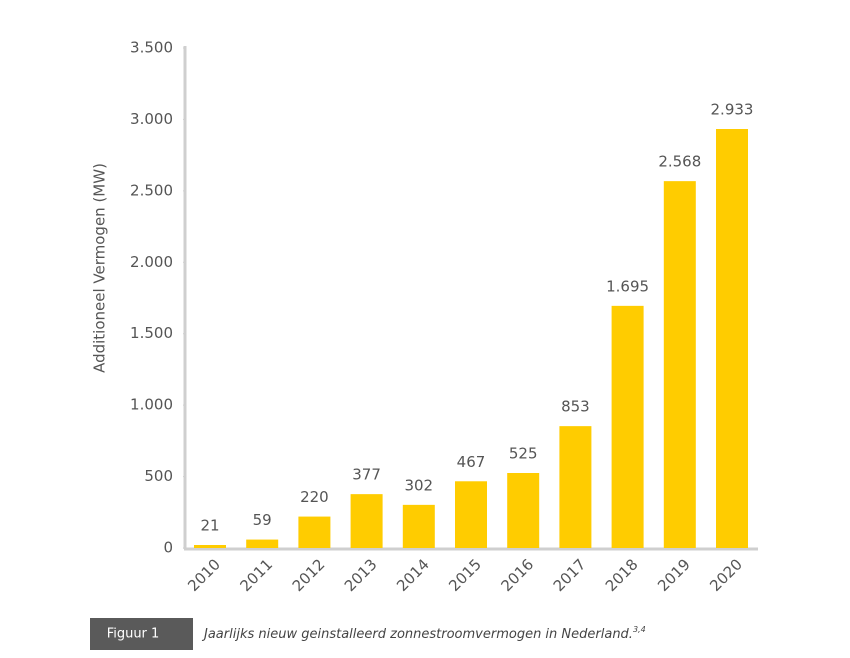  I want to click on y-axis-label: Additioneel Vermogen (MW), so click(100, 268).